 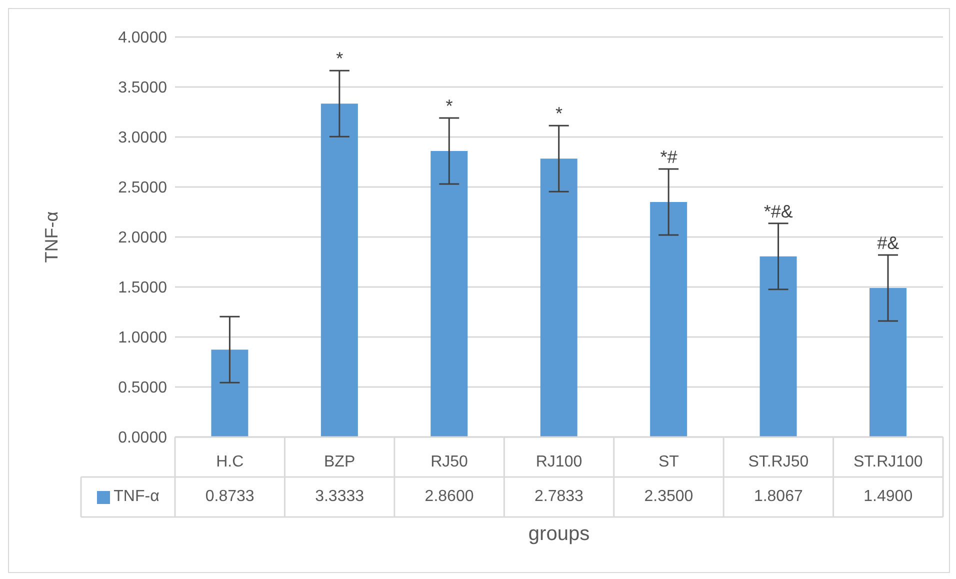 I want to click on x-tick-label: H.C, so click(x=230, y=461).